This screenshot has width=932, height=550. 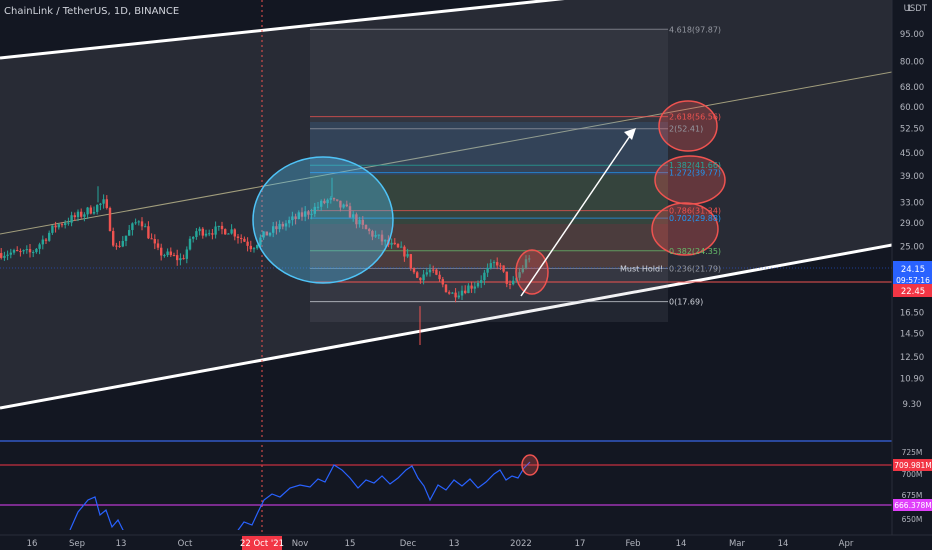 What do you see at coordinates (300, 497) in the screenshot?
I see `obv-line` at bounding box center [300, 497].